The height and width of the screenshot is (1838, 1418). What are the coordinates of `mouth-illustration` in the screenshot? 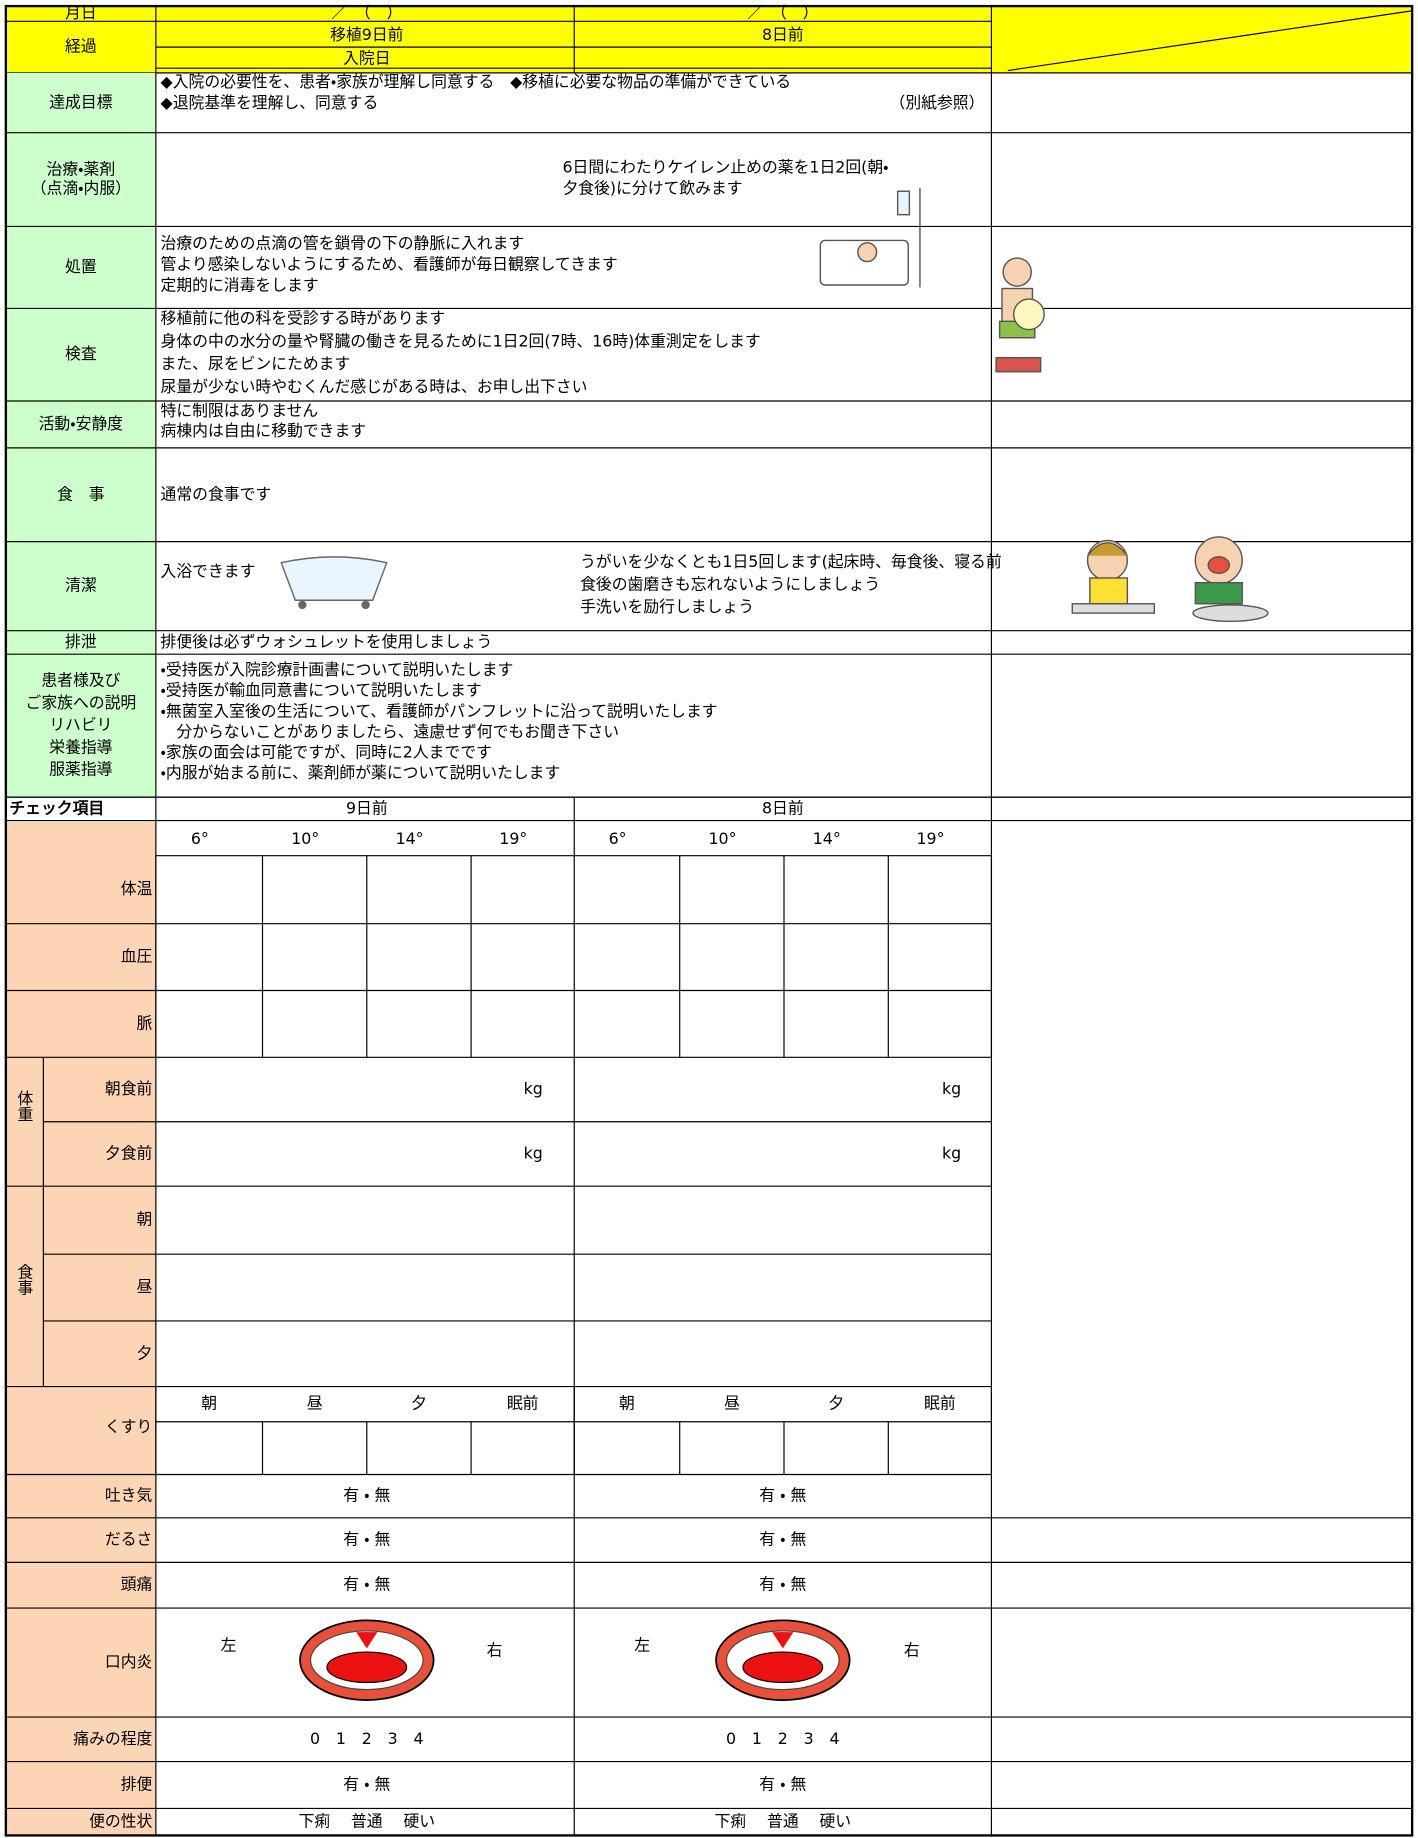 It's located at (367, 1660).